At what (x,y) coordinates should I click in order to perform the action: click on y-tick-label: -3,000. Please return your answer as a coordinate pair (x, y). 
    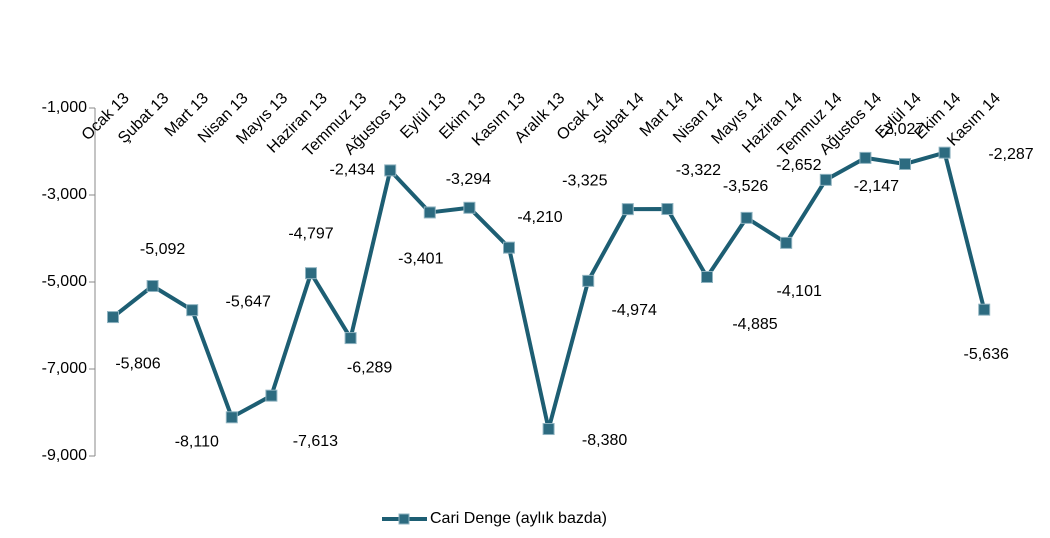
    Looking at the image, I should click on (64, 194).